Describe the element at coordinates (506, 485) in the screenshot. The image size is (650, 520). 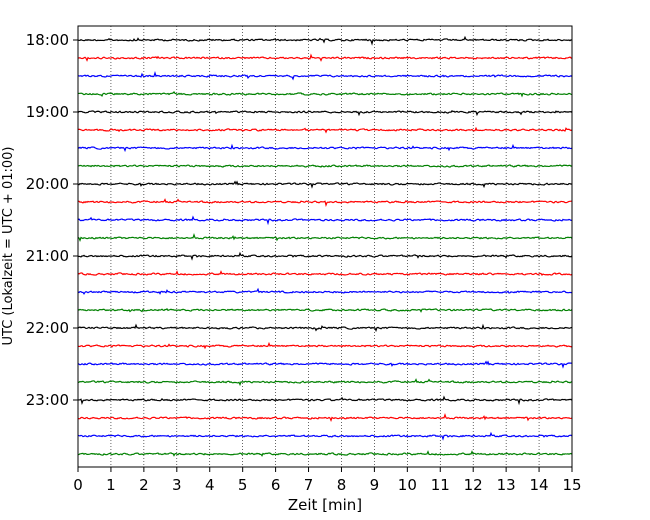
I see `x-tick-label: 13` at that location.